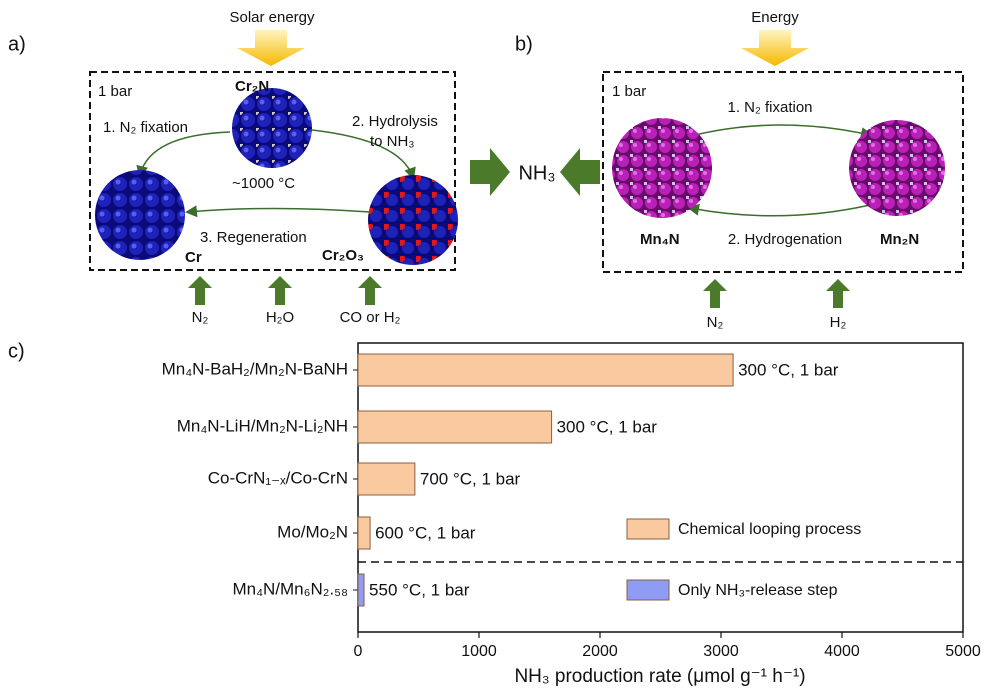 This screenshot has height=695, width=990. Describe the element at coordinates (419, 589) in the screenshot. I see `bar-label: 550 °C, 1 bar` at that location.